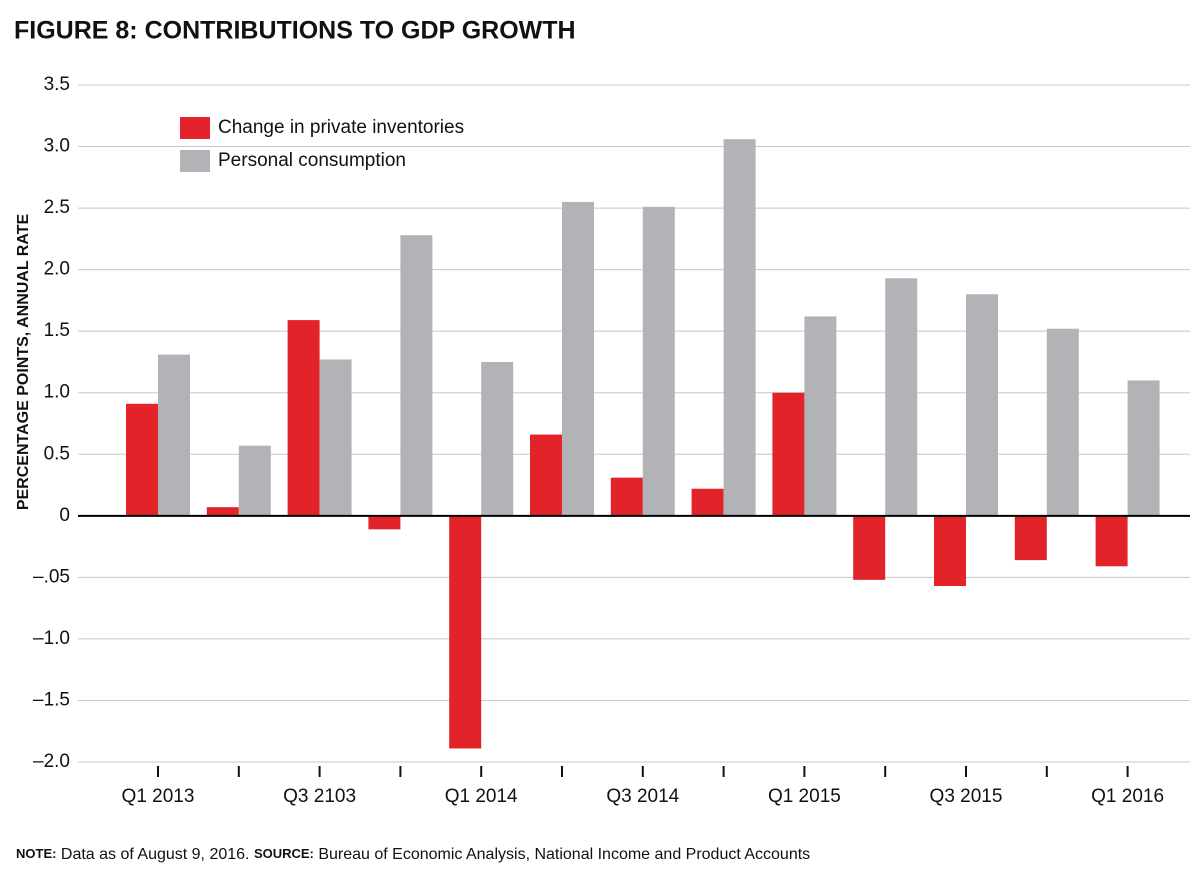 This screenshot has width=1200, height=874. What do you see at coordinates (158, 796) in the screenshot?
I see `x-tick-label: Q1 2013` at bounding box center [158, 796].